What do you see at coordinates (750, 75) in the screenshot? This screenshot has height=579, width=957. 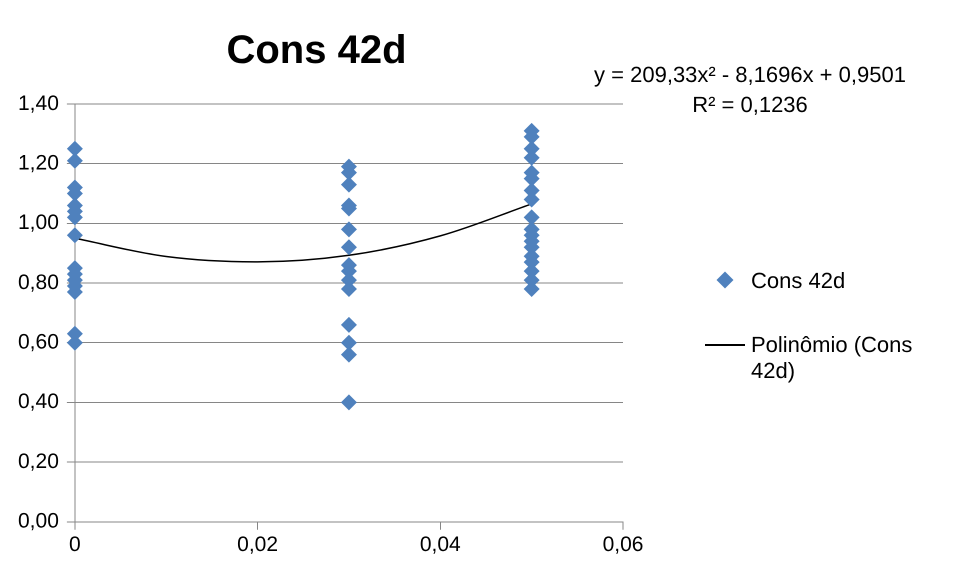 I see `text: y = 209,33x² - 8,1696x + 0,9501` at bounding box center [750, 75].